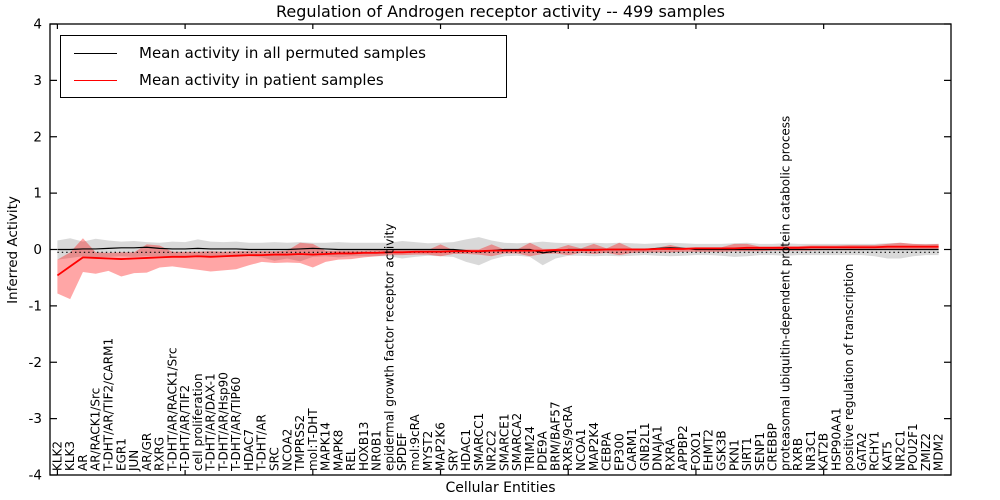  Describe the element at coordinates (313, 439) in the screenshot. I see `x-tick-label: mol:T-DHT` at that location.